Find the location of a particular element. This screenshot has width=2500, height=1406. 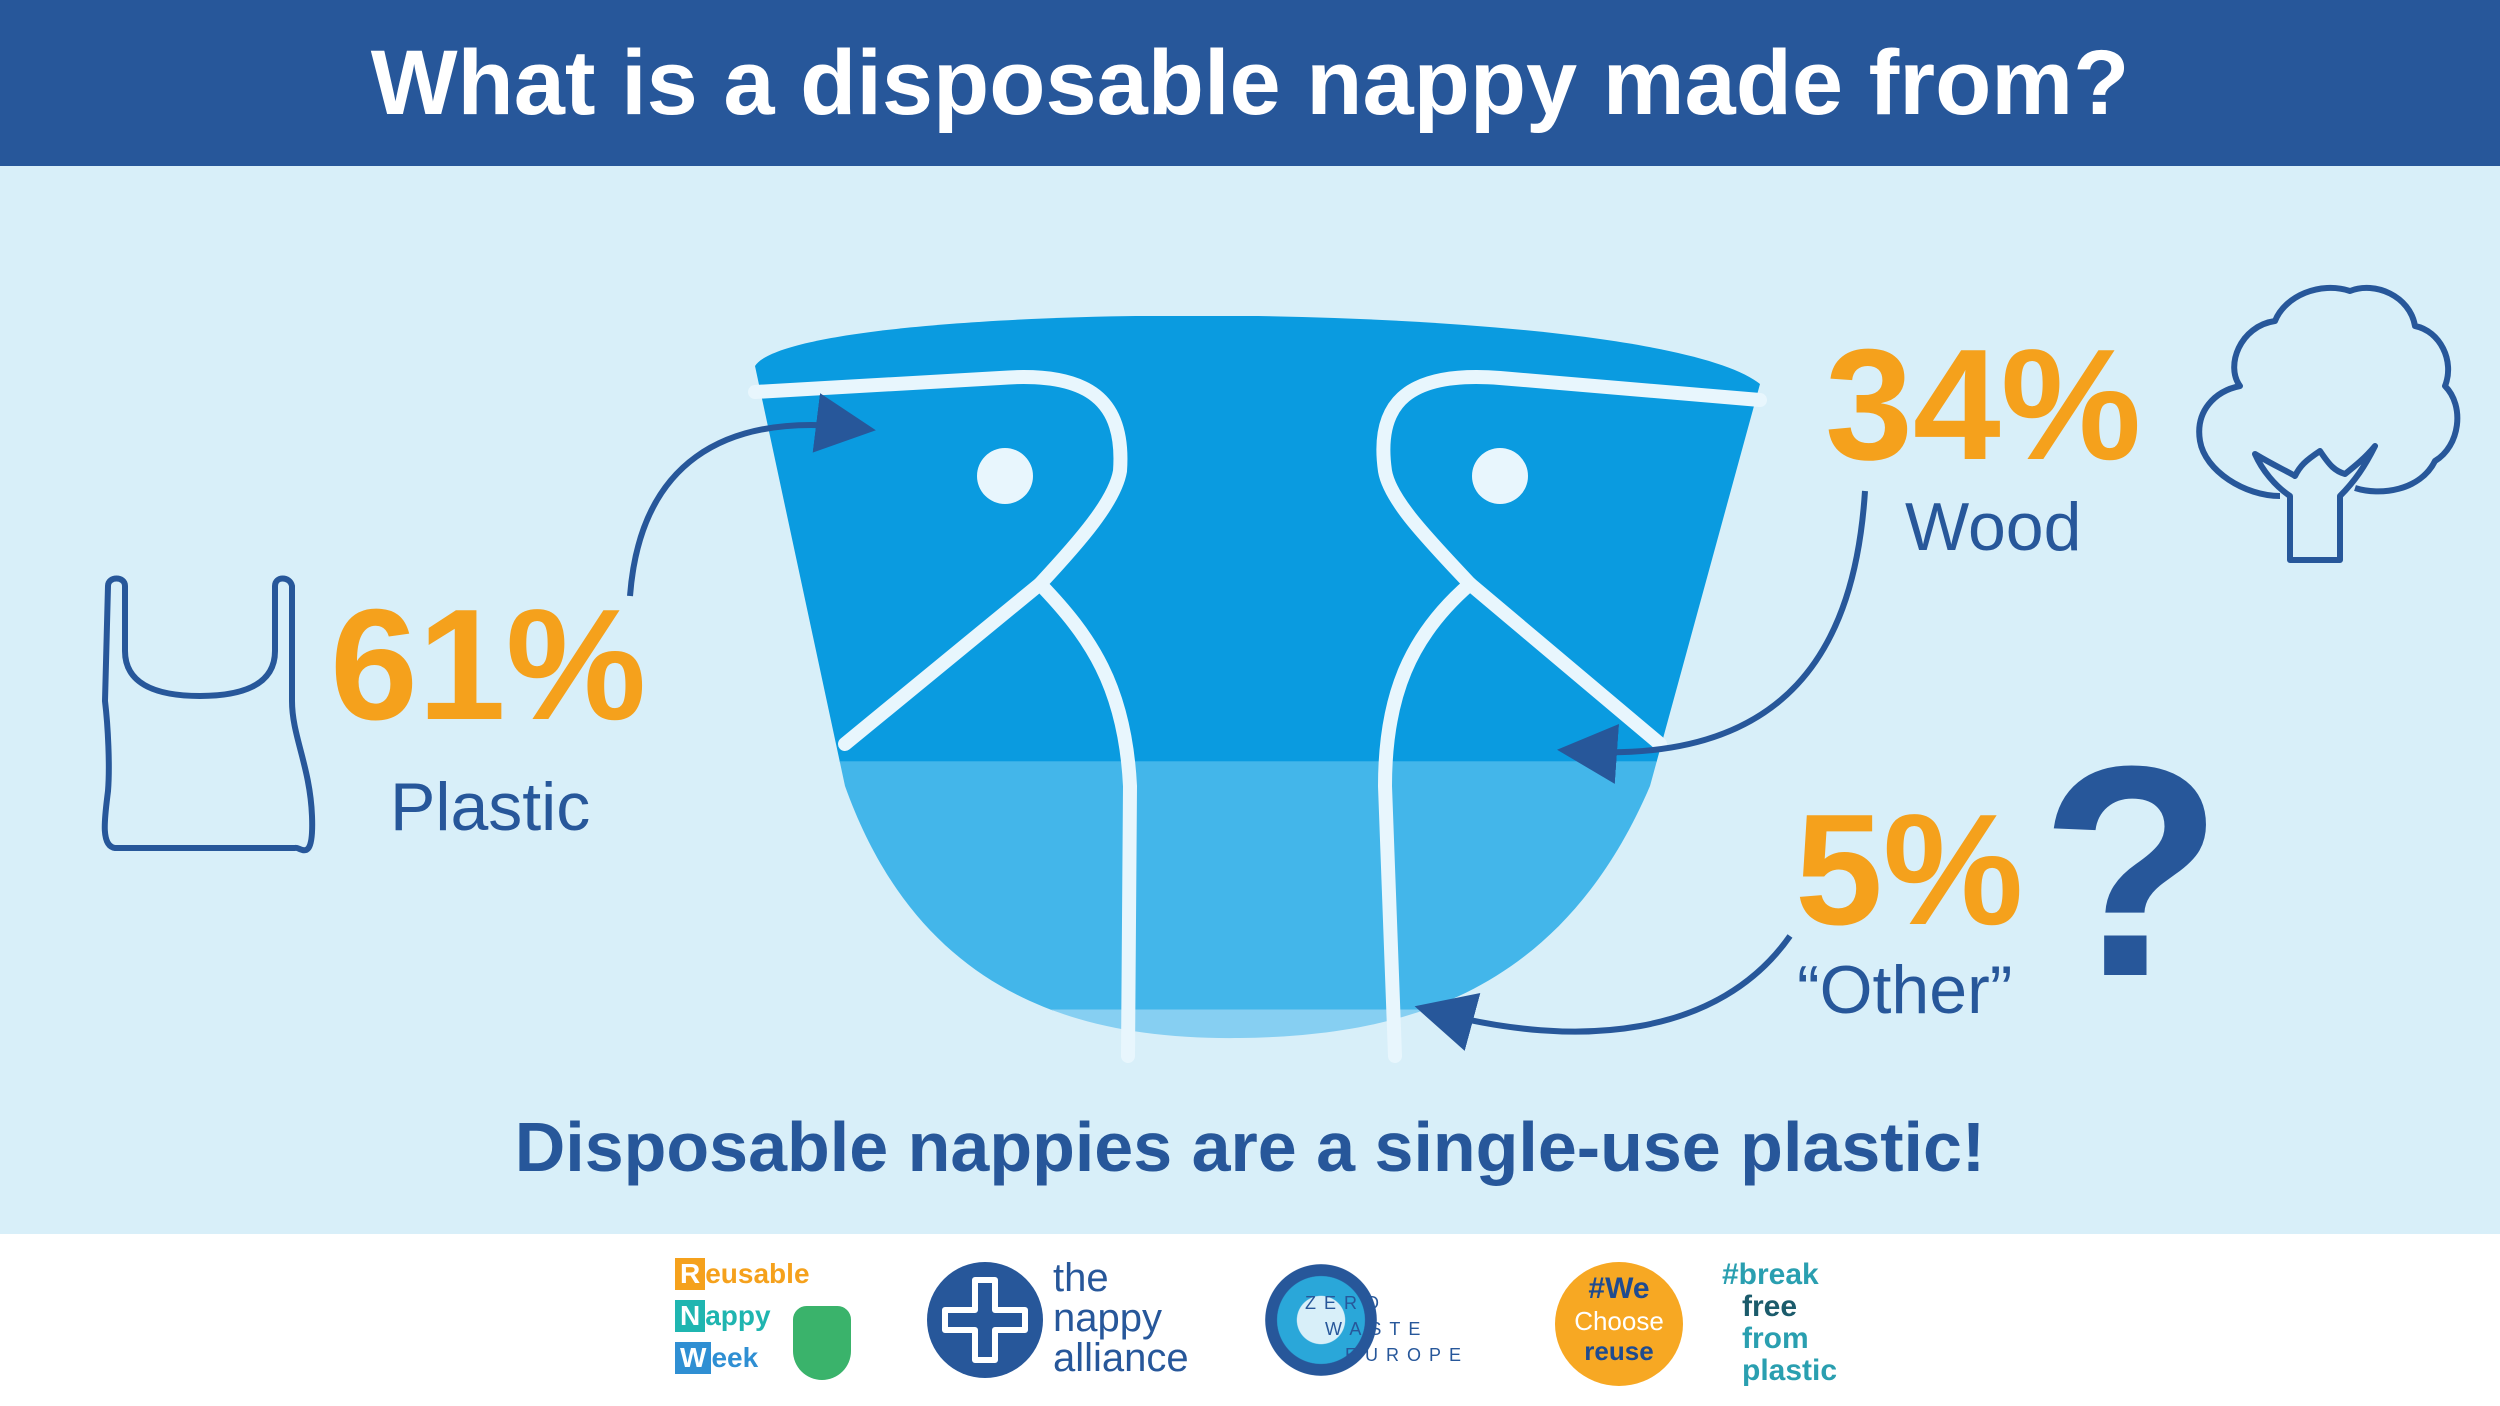

wood-label: Wood is located at coordinates (1993, 527).